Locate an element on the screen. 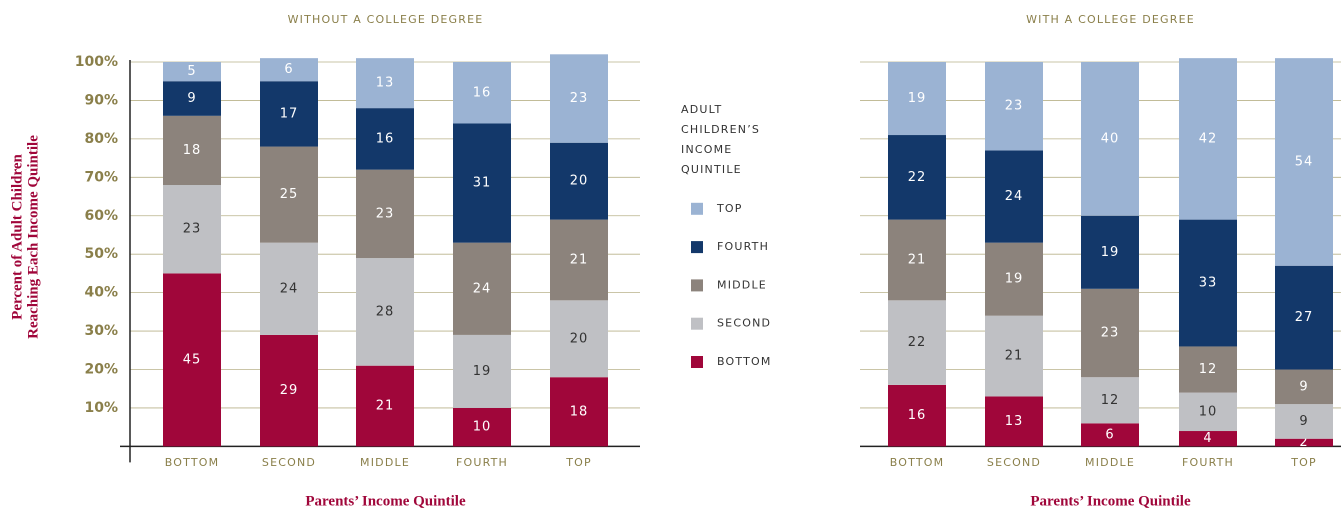  y-tick-label: 30% is located at coordinates (101, 331).